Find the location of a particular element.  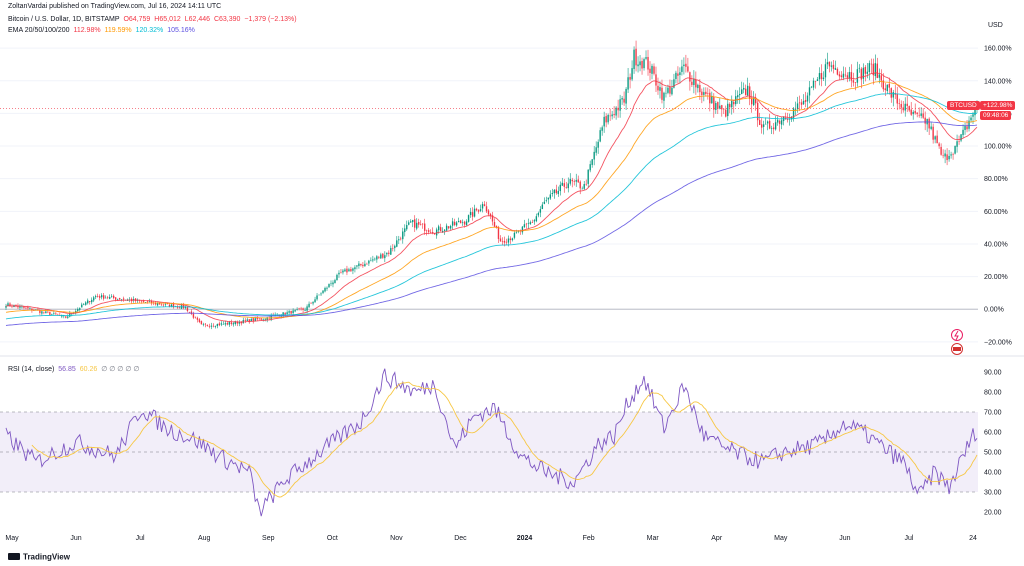

ema-100-value: 120.32% is located at coordinates (149, 30).